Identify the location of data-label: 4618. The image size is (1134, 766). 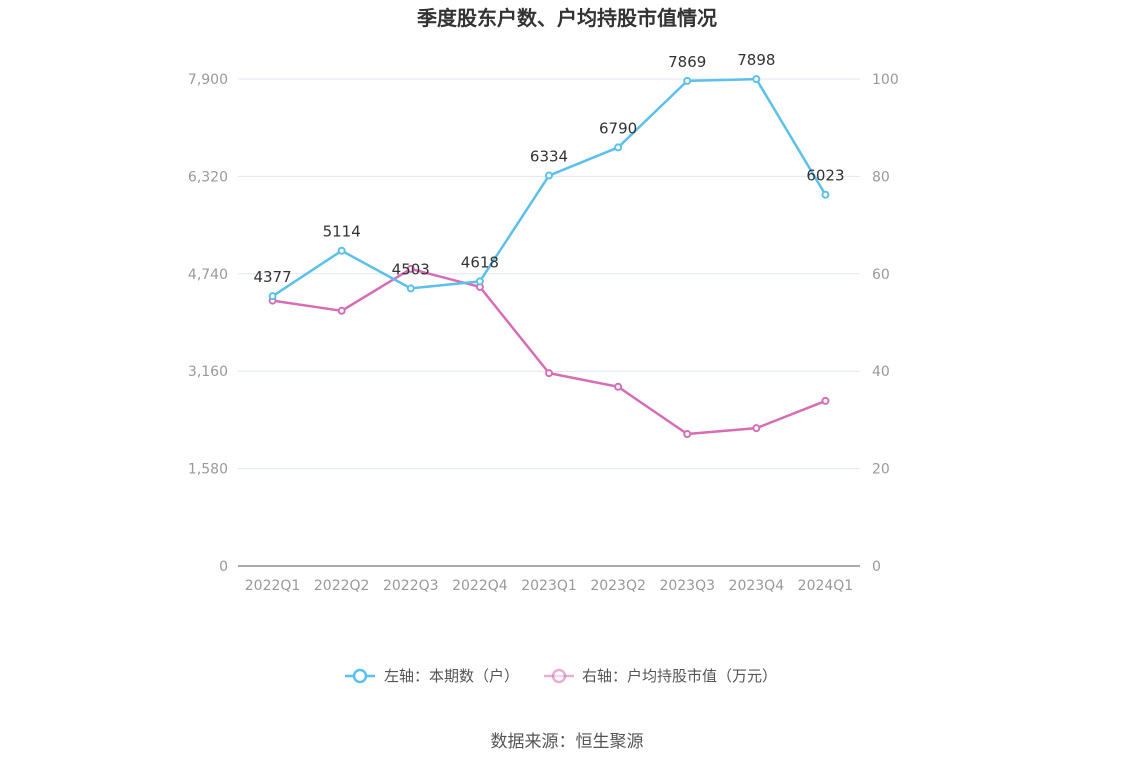
(480, 262).